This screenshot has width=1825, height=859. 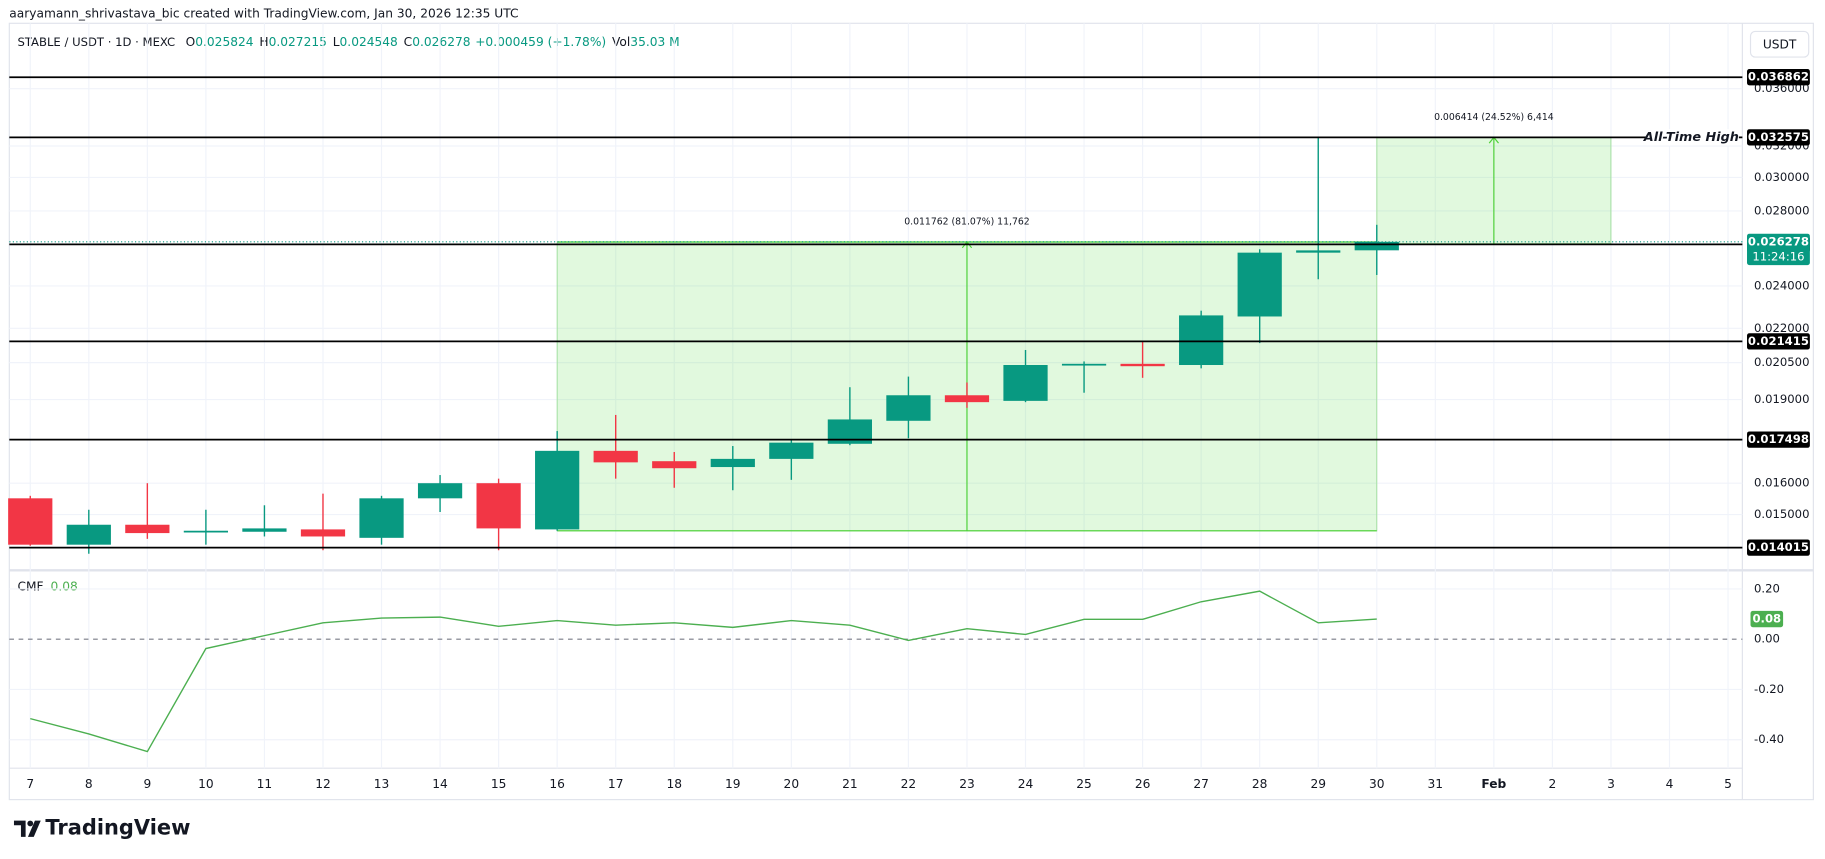 What do you see at coordinates (1670, 784) in the screenshot?
I see `x-tick-label: 4` at bounding box center [1670, 784].